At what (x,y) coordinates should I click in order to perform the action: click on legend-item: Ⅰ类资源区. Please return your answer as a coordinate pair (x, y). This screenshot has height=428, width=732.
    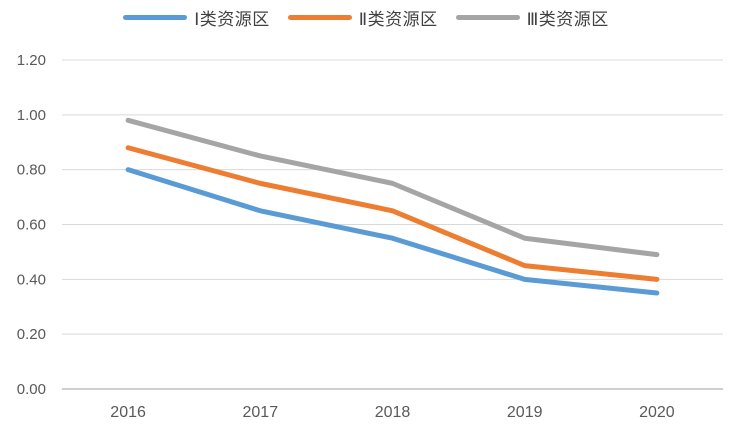
    Looking at the image, I should click on (196, 17).